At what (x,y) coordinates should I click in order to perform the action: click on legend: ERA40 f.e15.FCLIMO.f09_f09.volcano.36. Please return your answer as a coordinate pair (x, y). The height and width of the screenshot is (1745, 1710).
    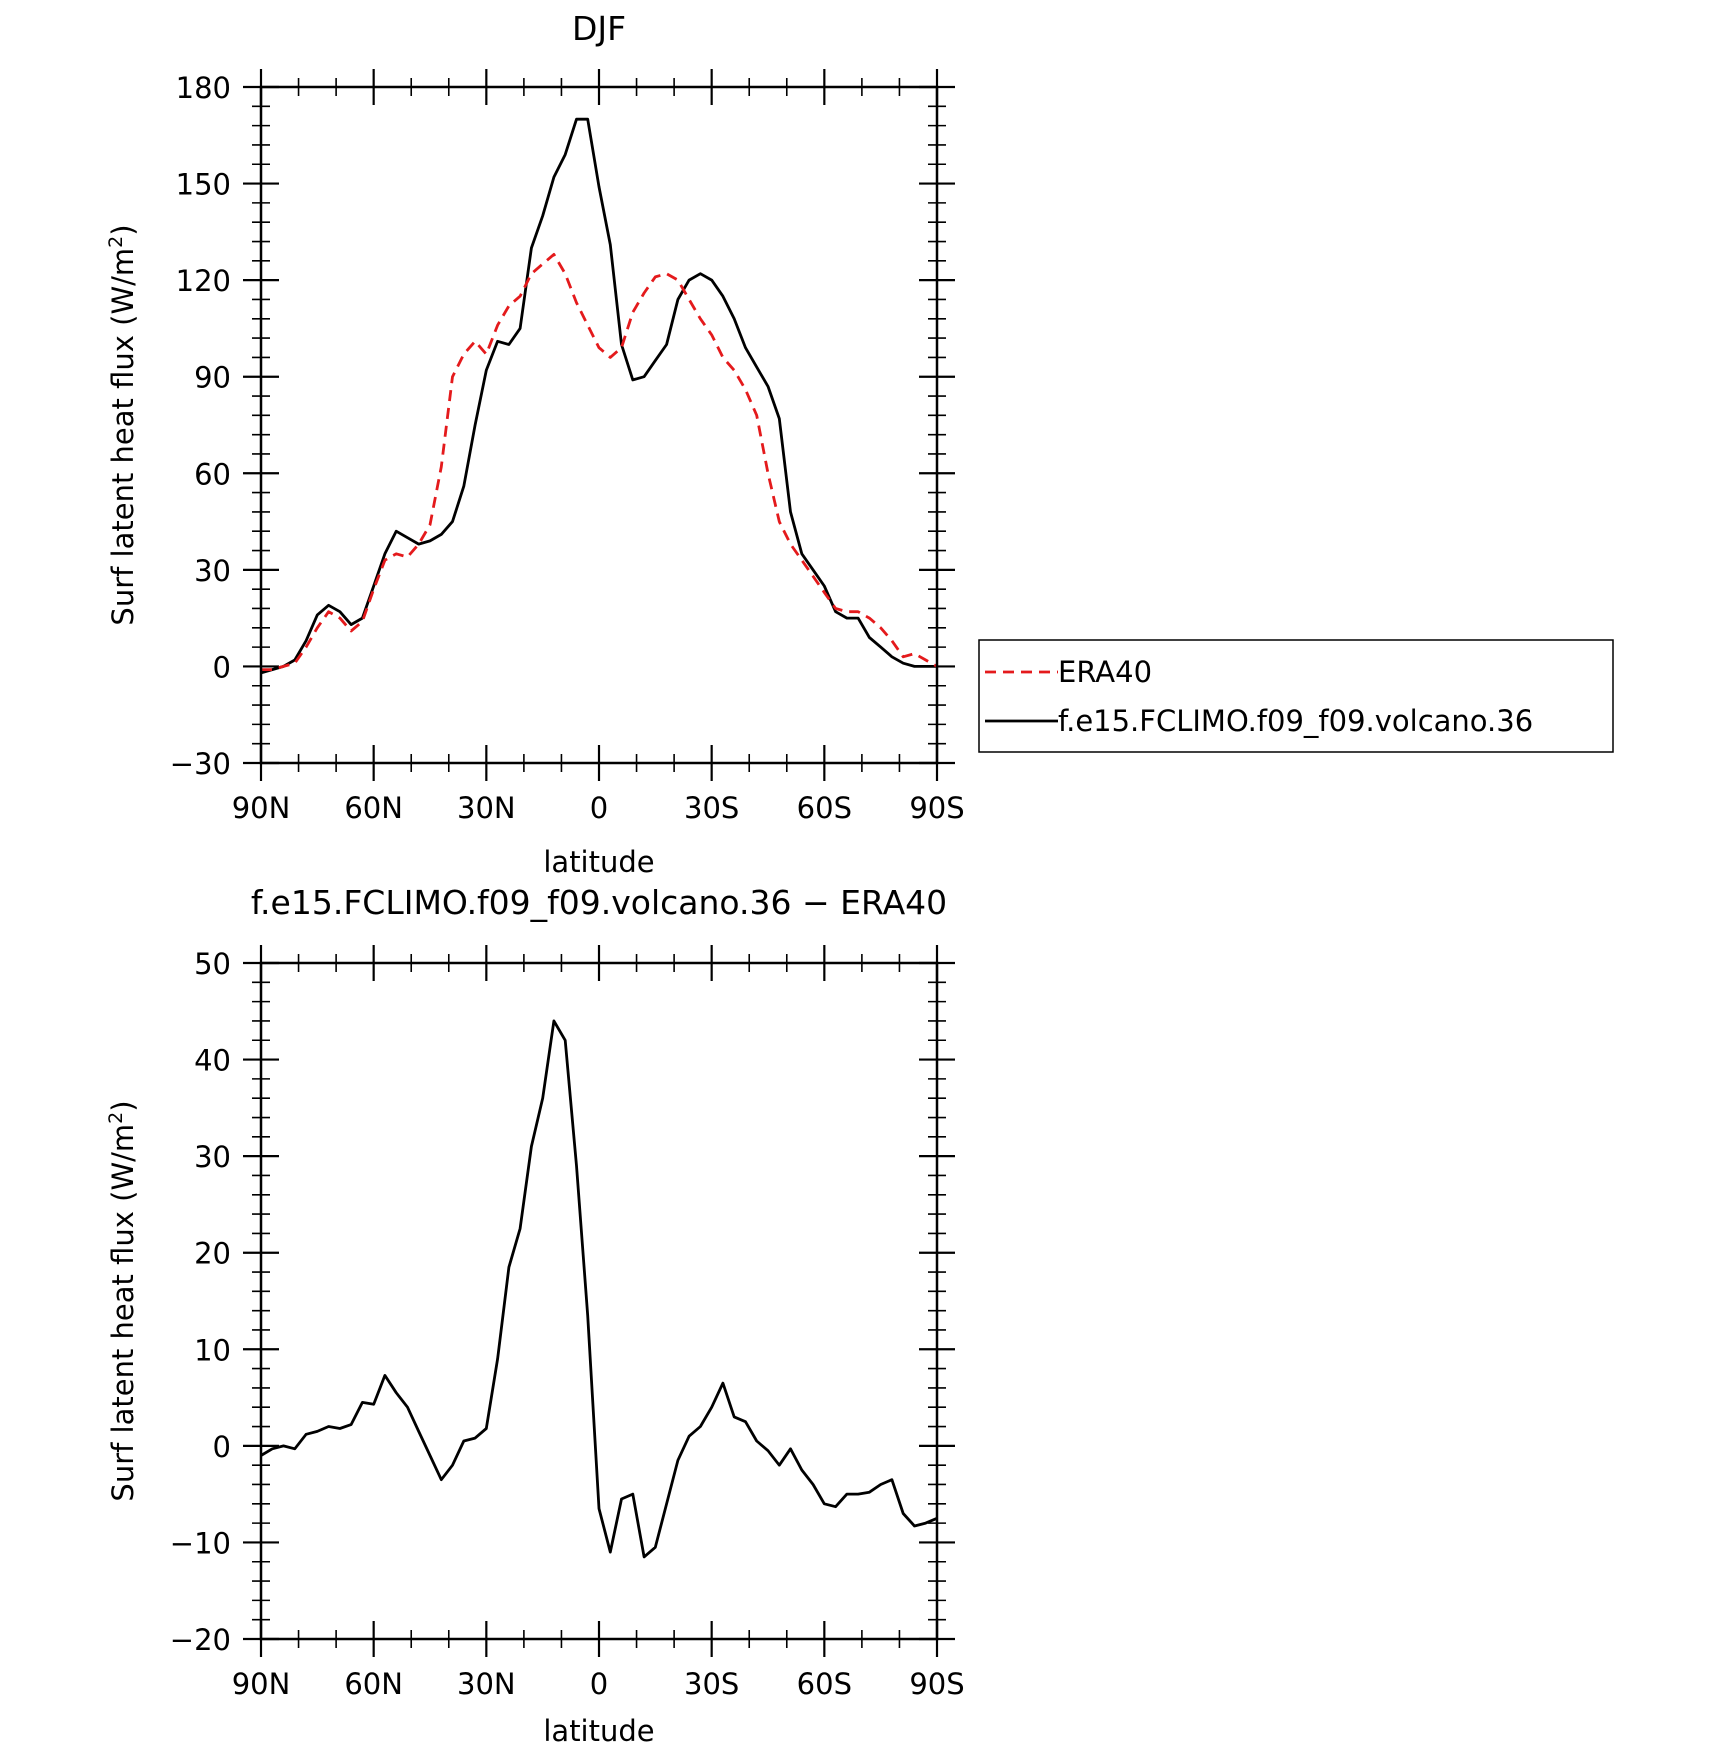
    Looking at the image, I should click on (1296, 696).